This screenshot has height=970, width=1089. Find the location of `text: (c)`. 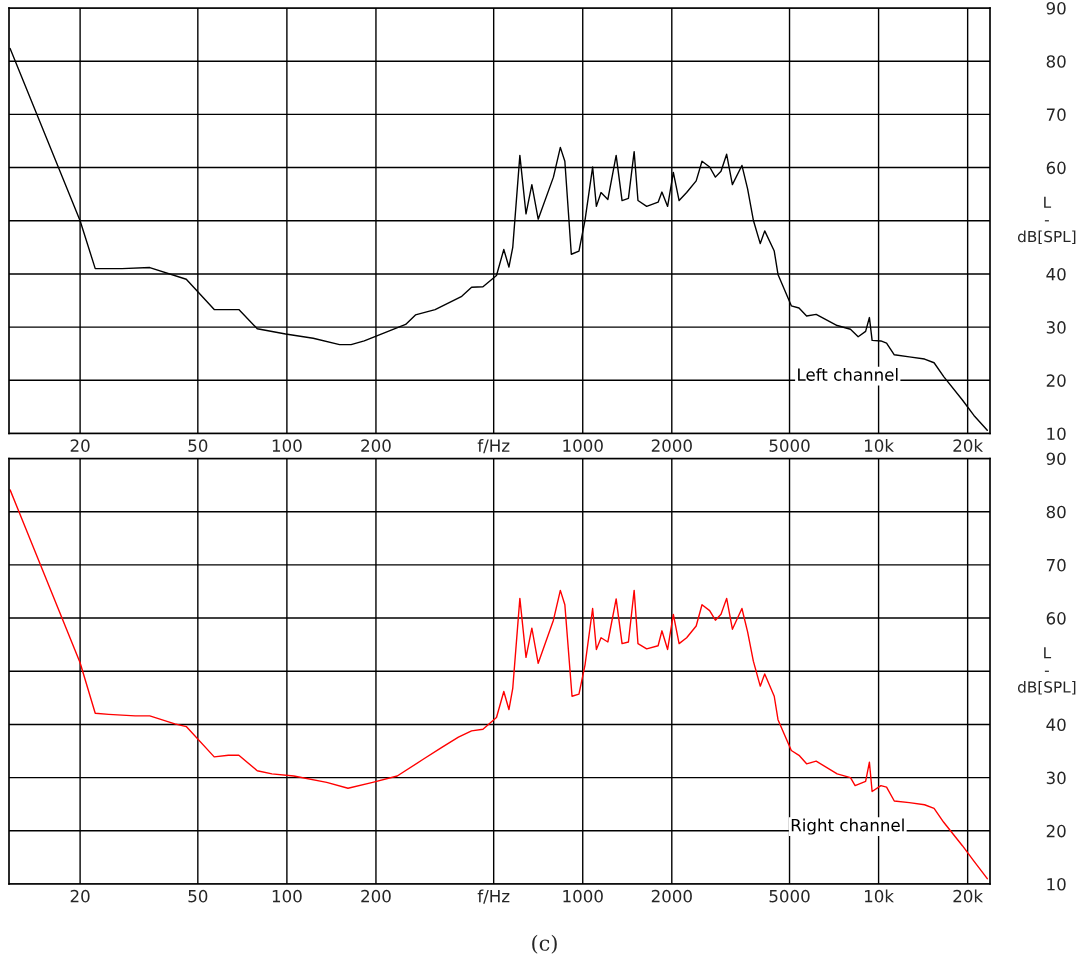

text: (c) is located at coordinates (544, 944).